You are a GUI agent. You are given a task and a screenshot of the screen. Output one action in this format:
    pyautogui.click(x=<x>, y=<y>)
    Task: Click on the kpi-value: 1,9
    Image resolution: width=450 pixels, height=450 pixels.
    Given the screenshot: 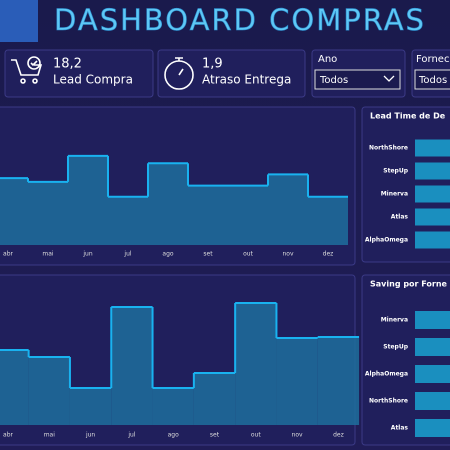 What is the action you would take?
    pyautogui.click(x=212, y=64)
    